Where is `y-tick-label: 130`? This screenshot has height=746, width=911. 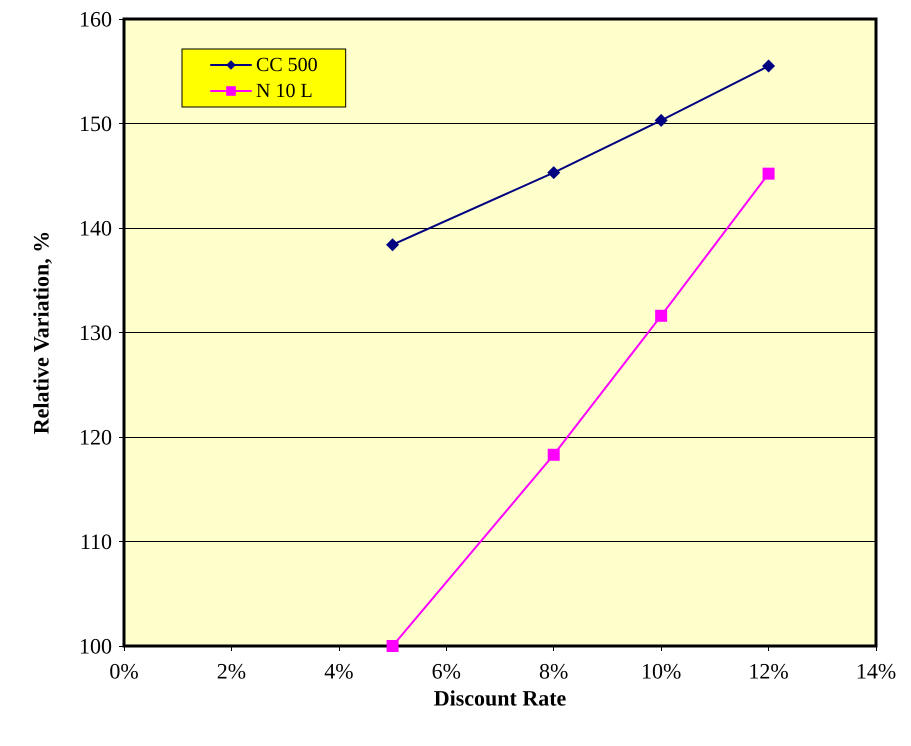
y-tick-label: 130 is located at coordinates (95, 332).